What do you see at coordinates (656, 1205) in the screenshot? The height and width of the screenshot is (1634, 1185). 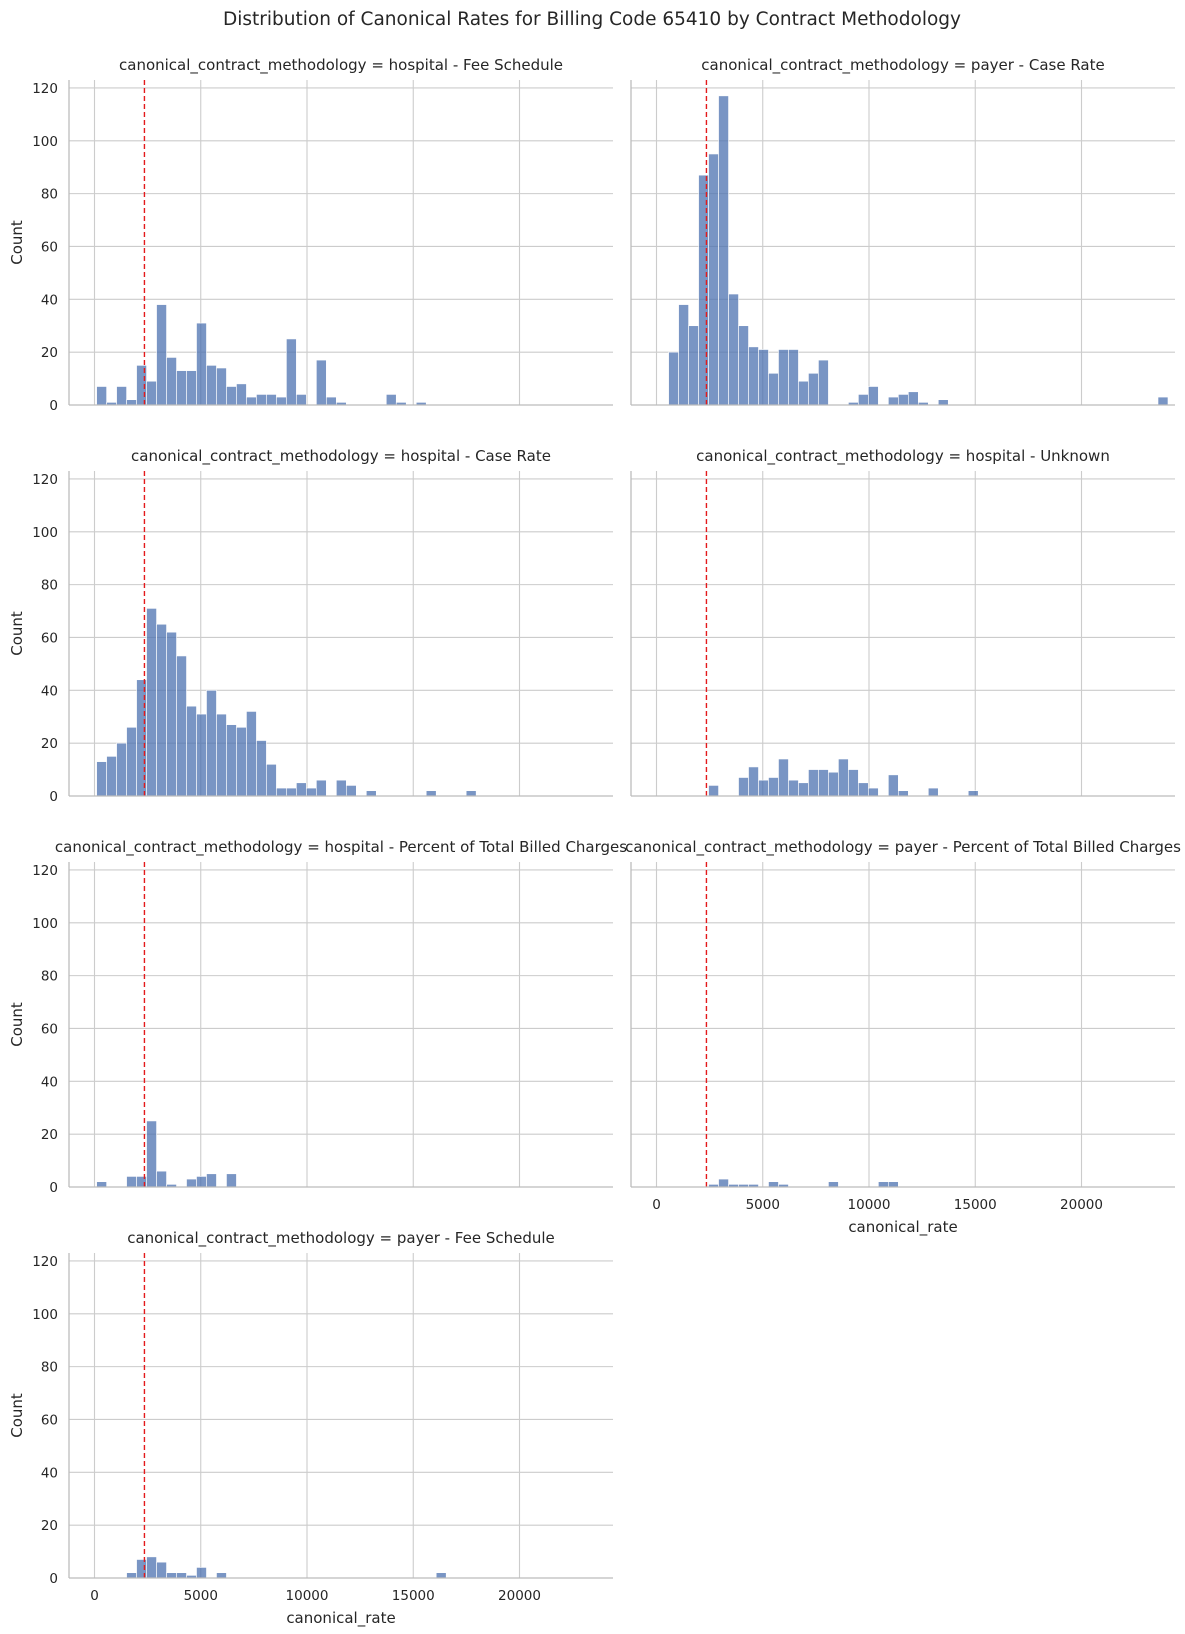 I see `x-tick-label: 0` at bounding box center [656, 1205].